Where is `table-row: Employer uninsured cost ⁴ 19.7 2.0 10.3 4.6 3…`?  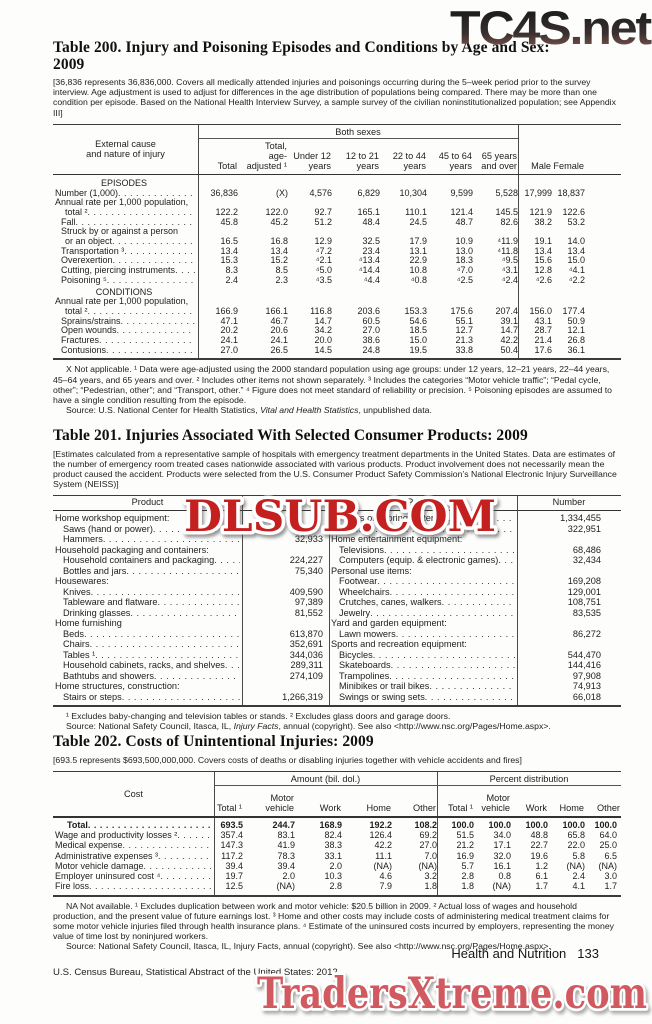
table-row: Employer uninsured cost ⁴ 19.7 2.0 10.3 4.6 3… is located at coordinates (337, 876).